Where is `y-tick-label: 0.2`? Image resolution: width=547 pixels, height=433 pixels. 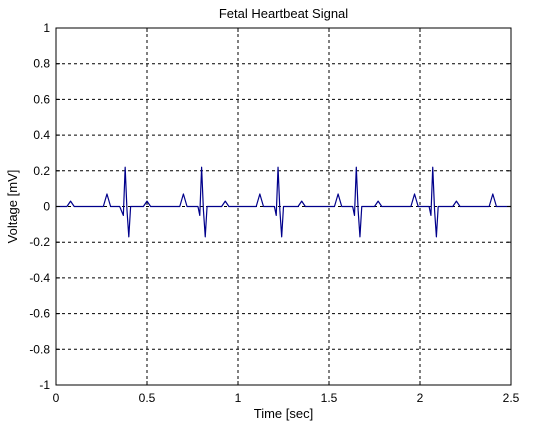
y-tick-label: 0.2 is located at coordinates (41, 171).